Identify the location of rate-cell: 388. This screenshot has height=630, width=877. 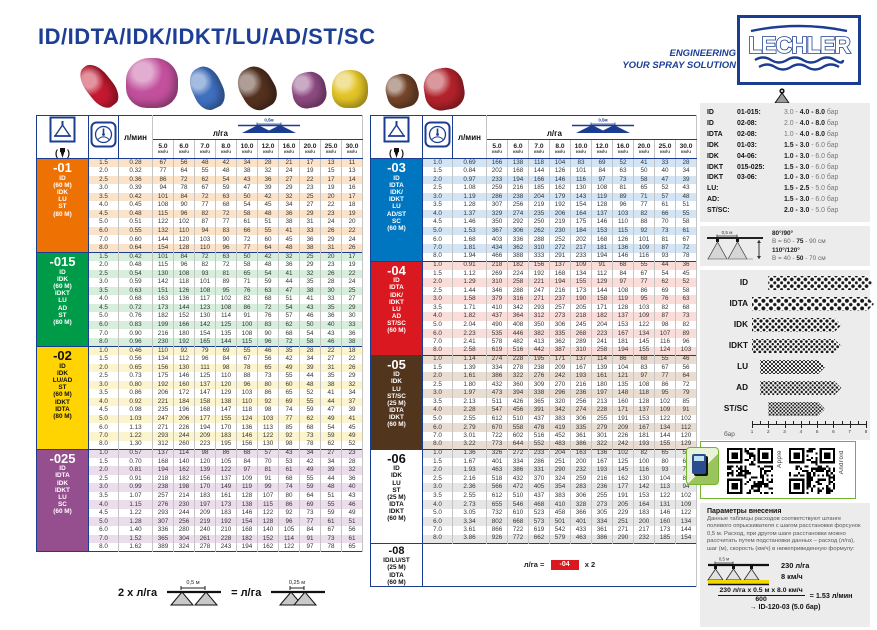
(518, 257).